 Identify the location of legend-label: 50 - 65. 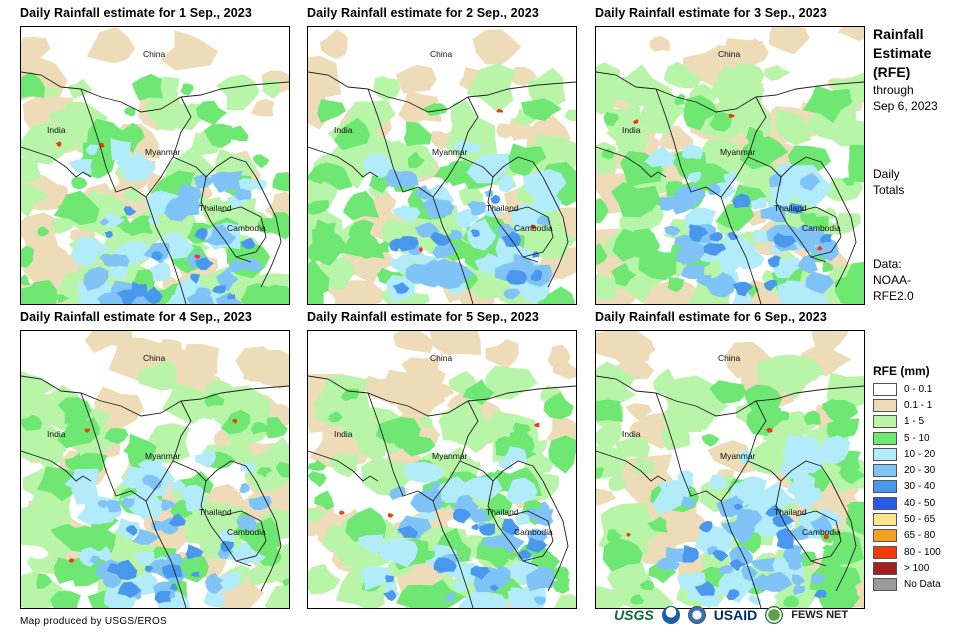
(920, 520).